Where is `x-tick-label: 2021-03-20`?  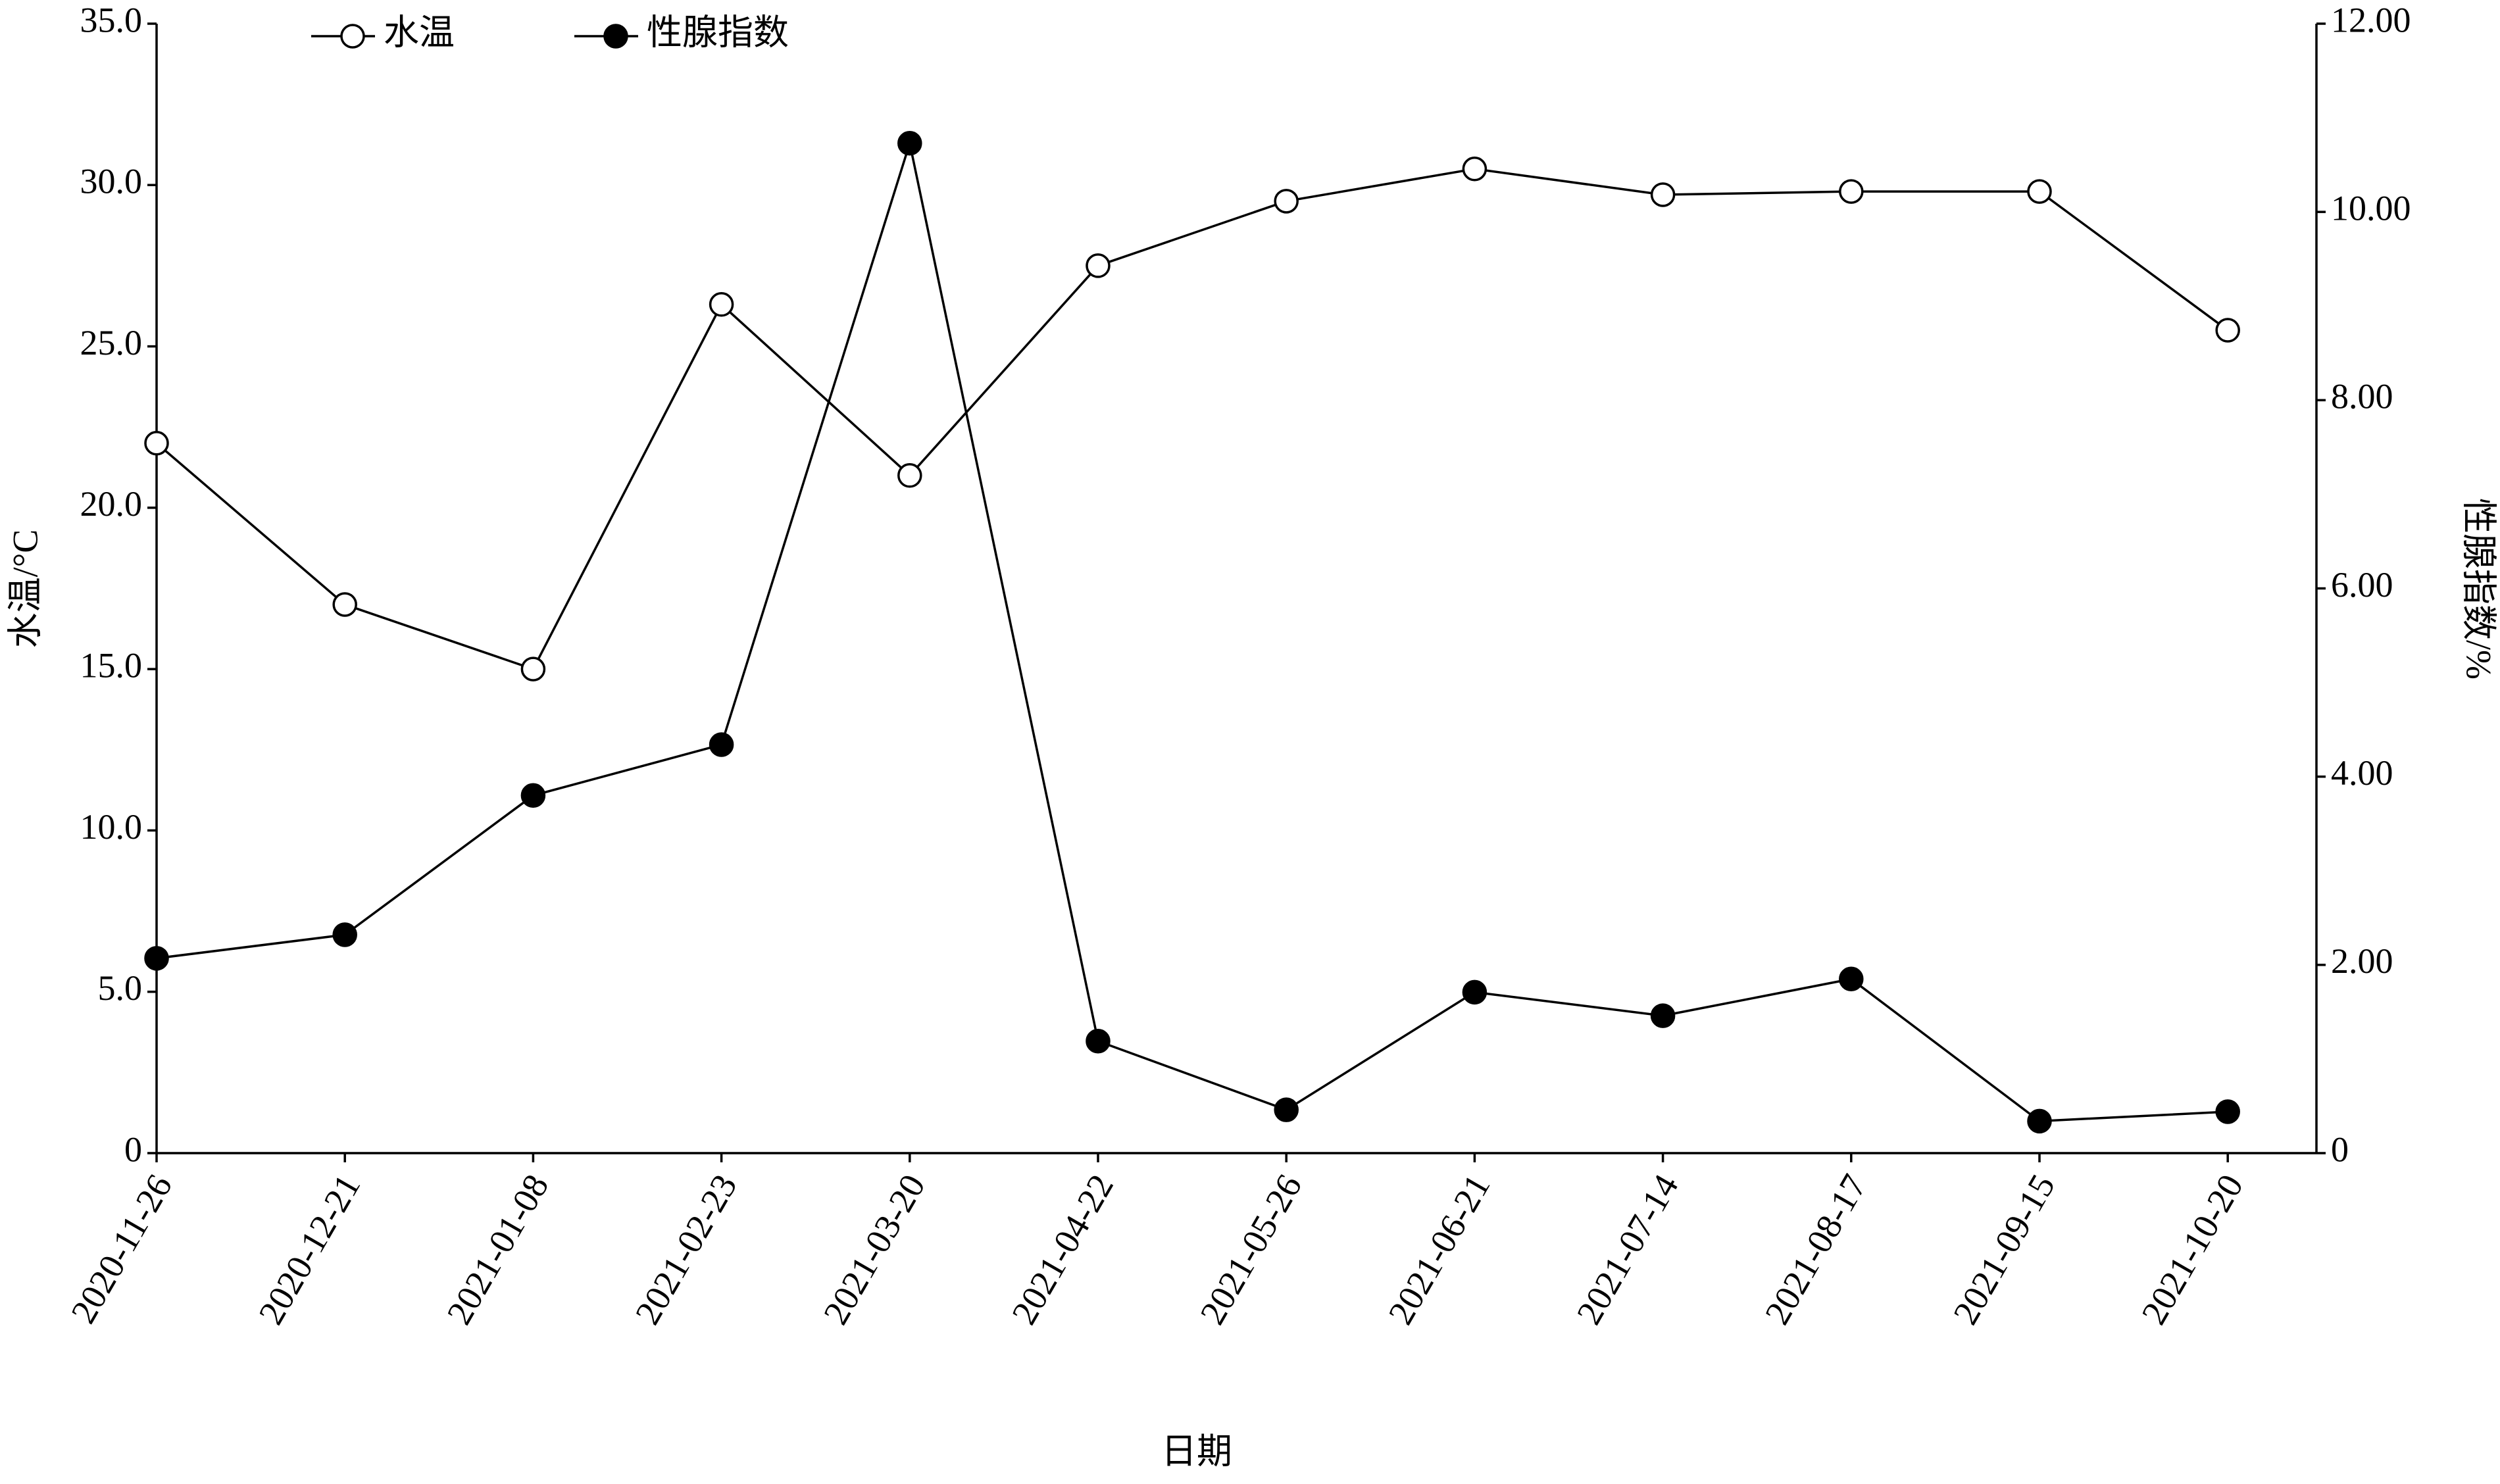 x-tick-label: 2021-03-20 is located at coordinates (875, 1249).